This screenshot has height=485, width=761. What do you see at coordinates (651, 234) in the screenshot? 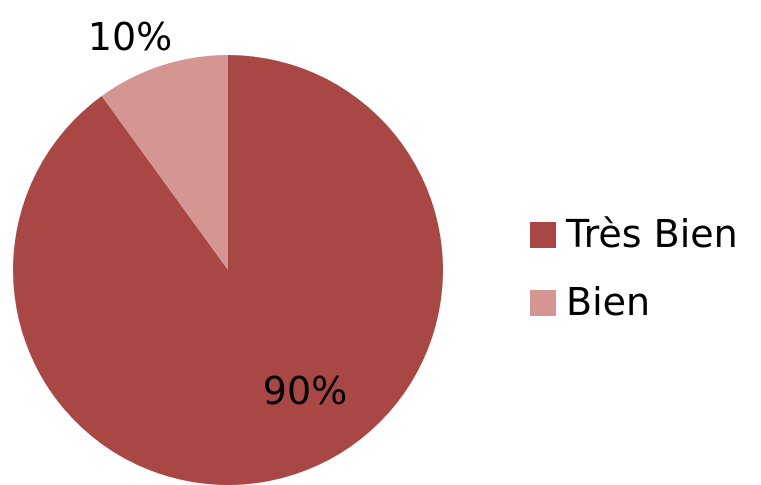
I see `legend-label-très-bien: Très Bien` at bounding box center [651, 234].